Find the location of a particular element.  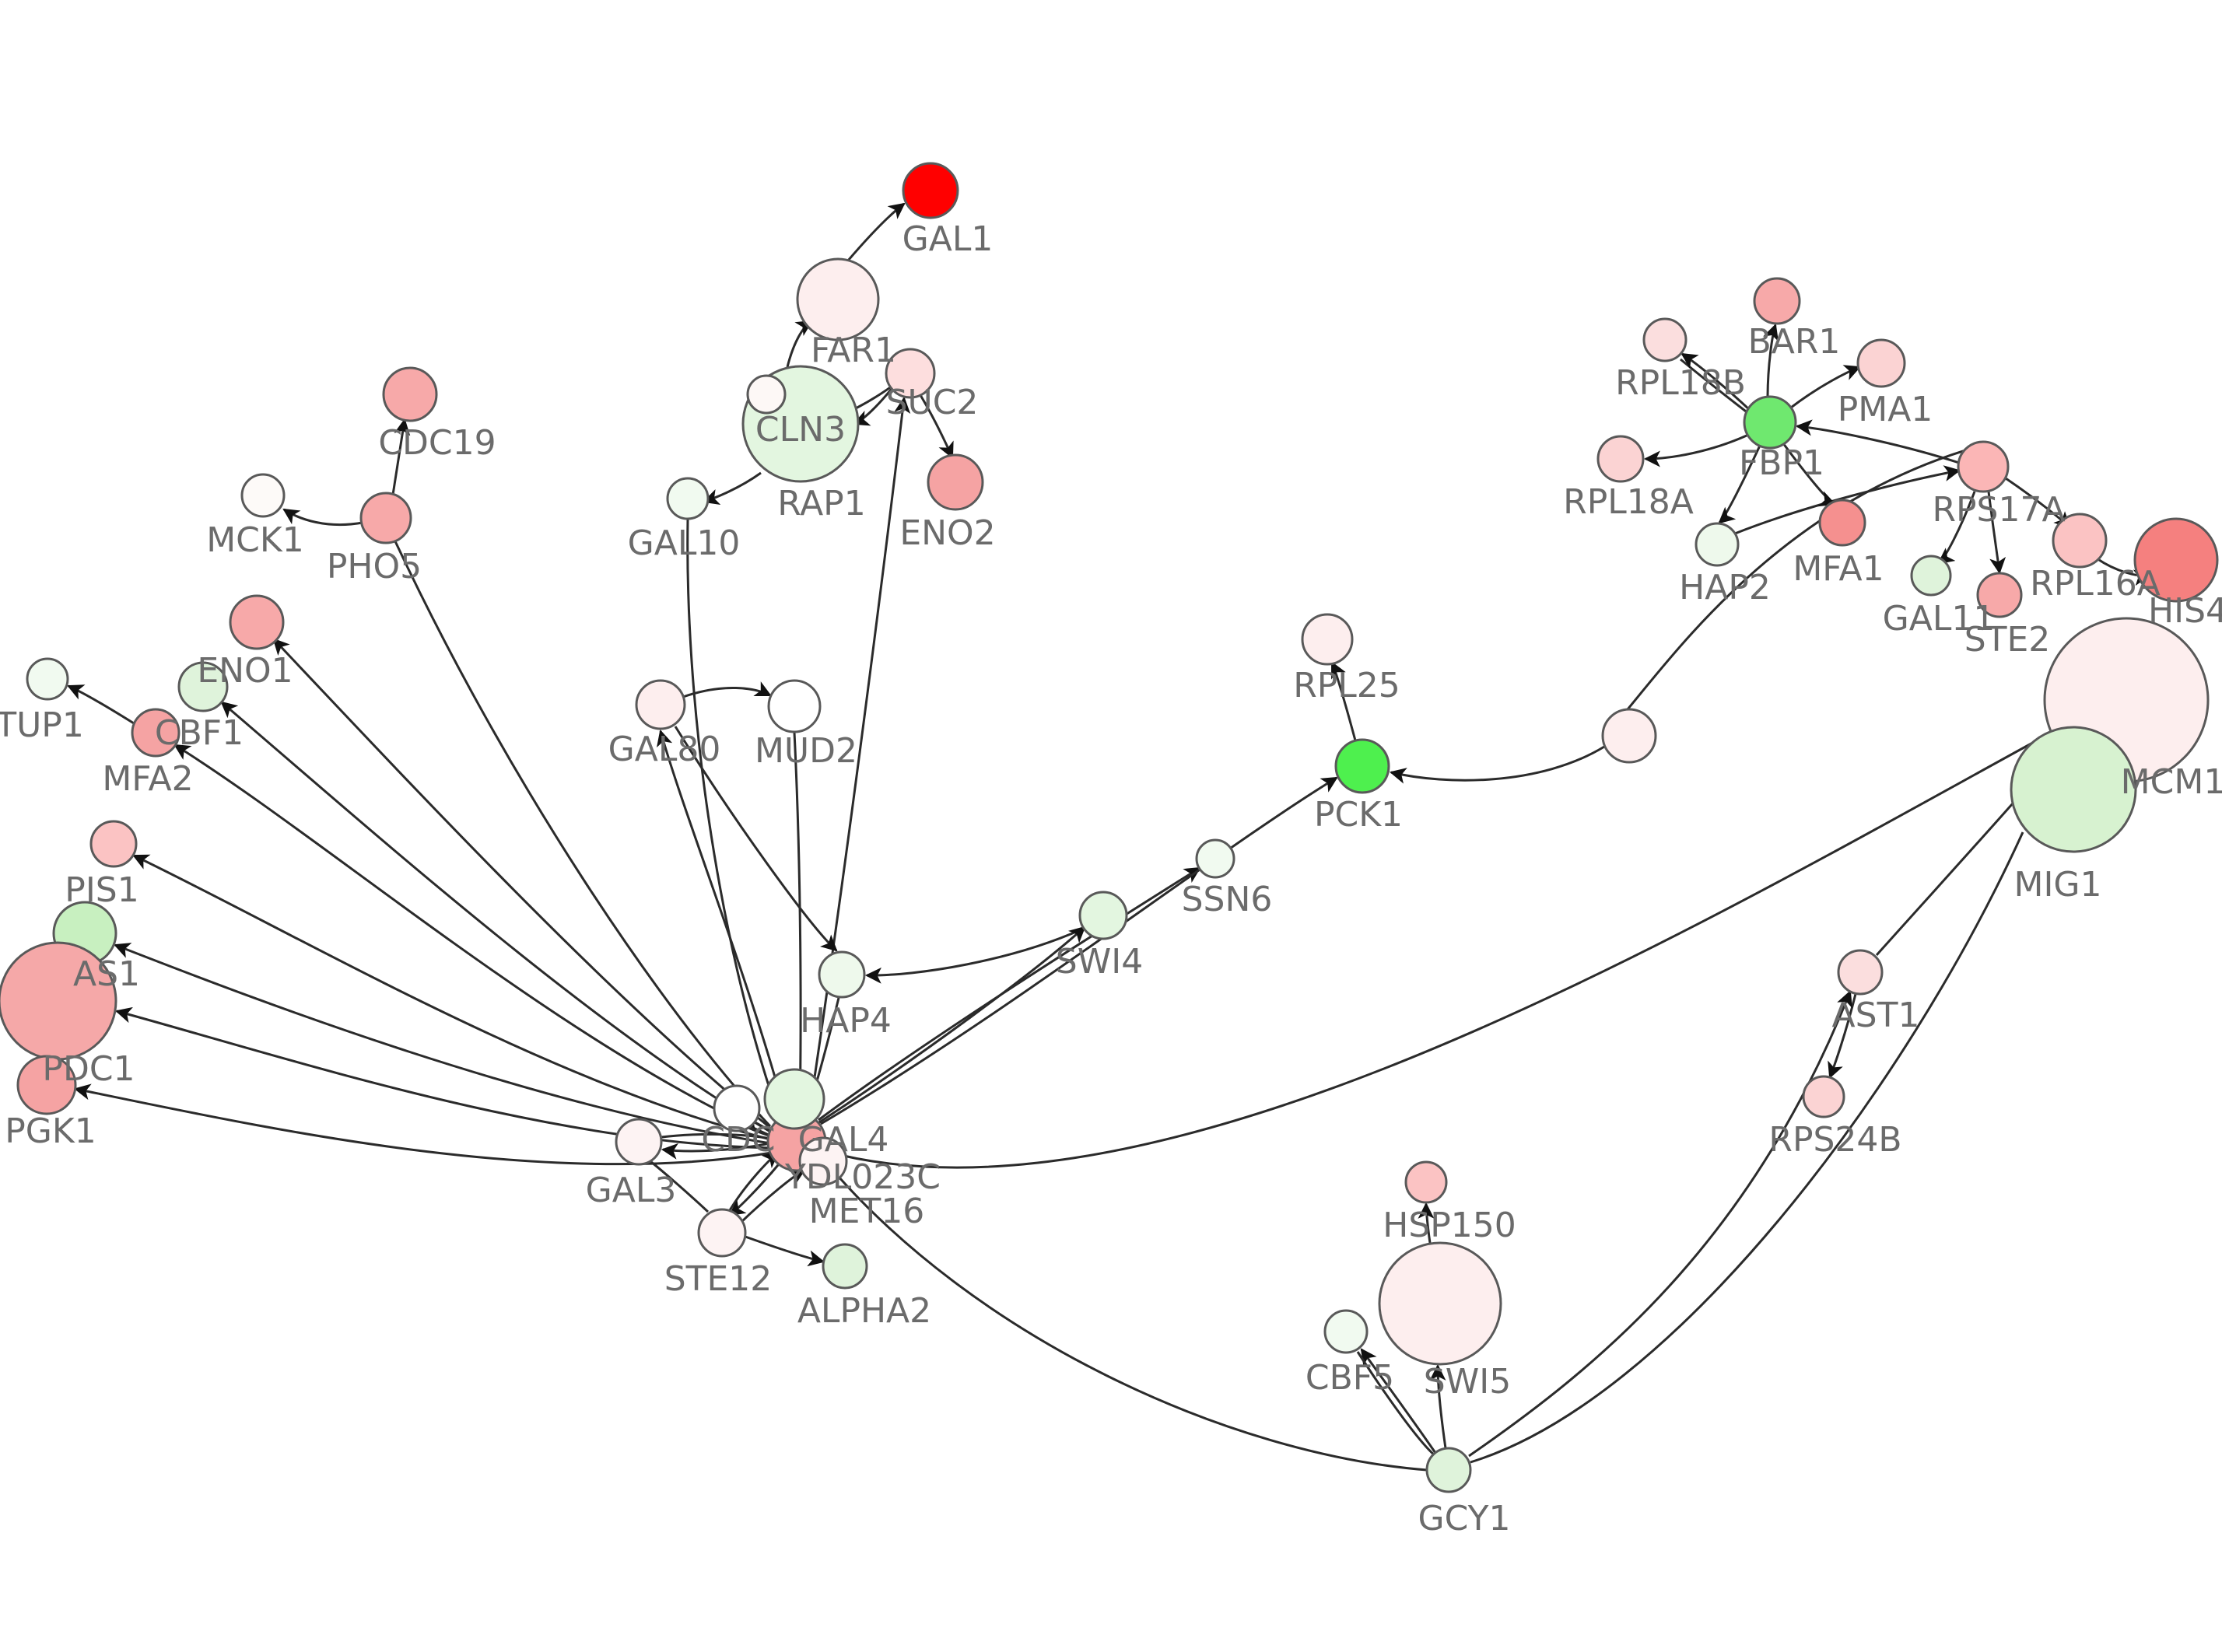

edge-GAL4-to-PGK1 is located at coordinates (423, 1125).